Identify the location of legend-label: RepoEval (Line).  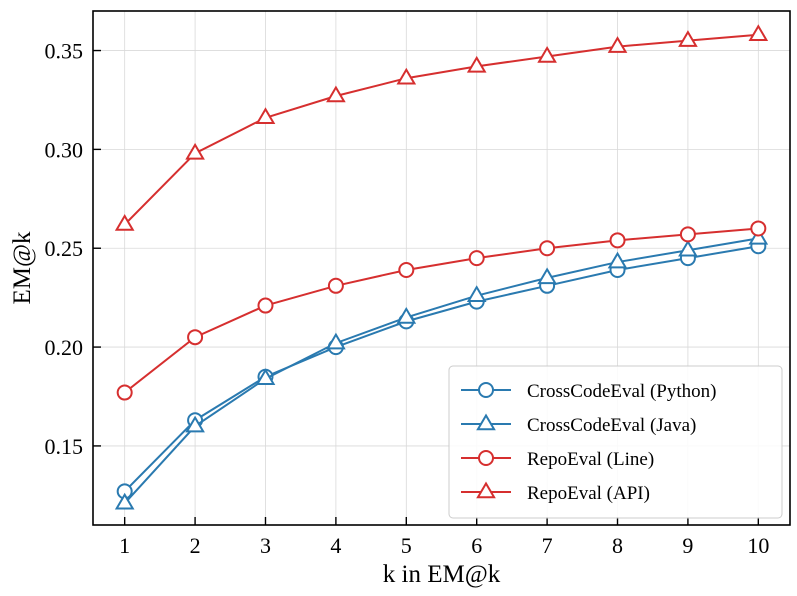
(590, 459).